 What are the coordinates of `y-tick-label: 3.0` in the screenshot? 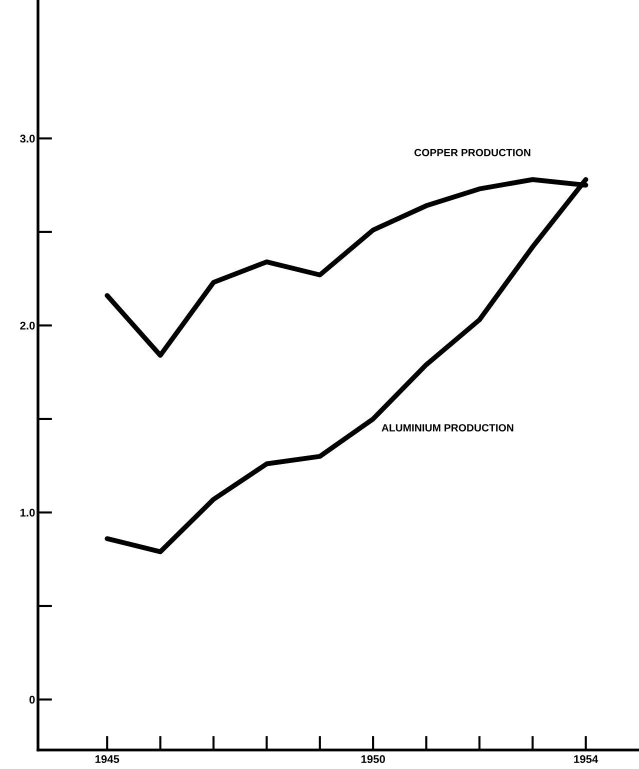 It's located at (27, 138).